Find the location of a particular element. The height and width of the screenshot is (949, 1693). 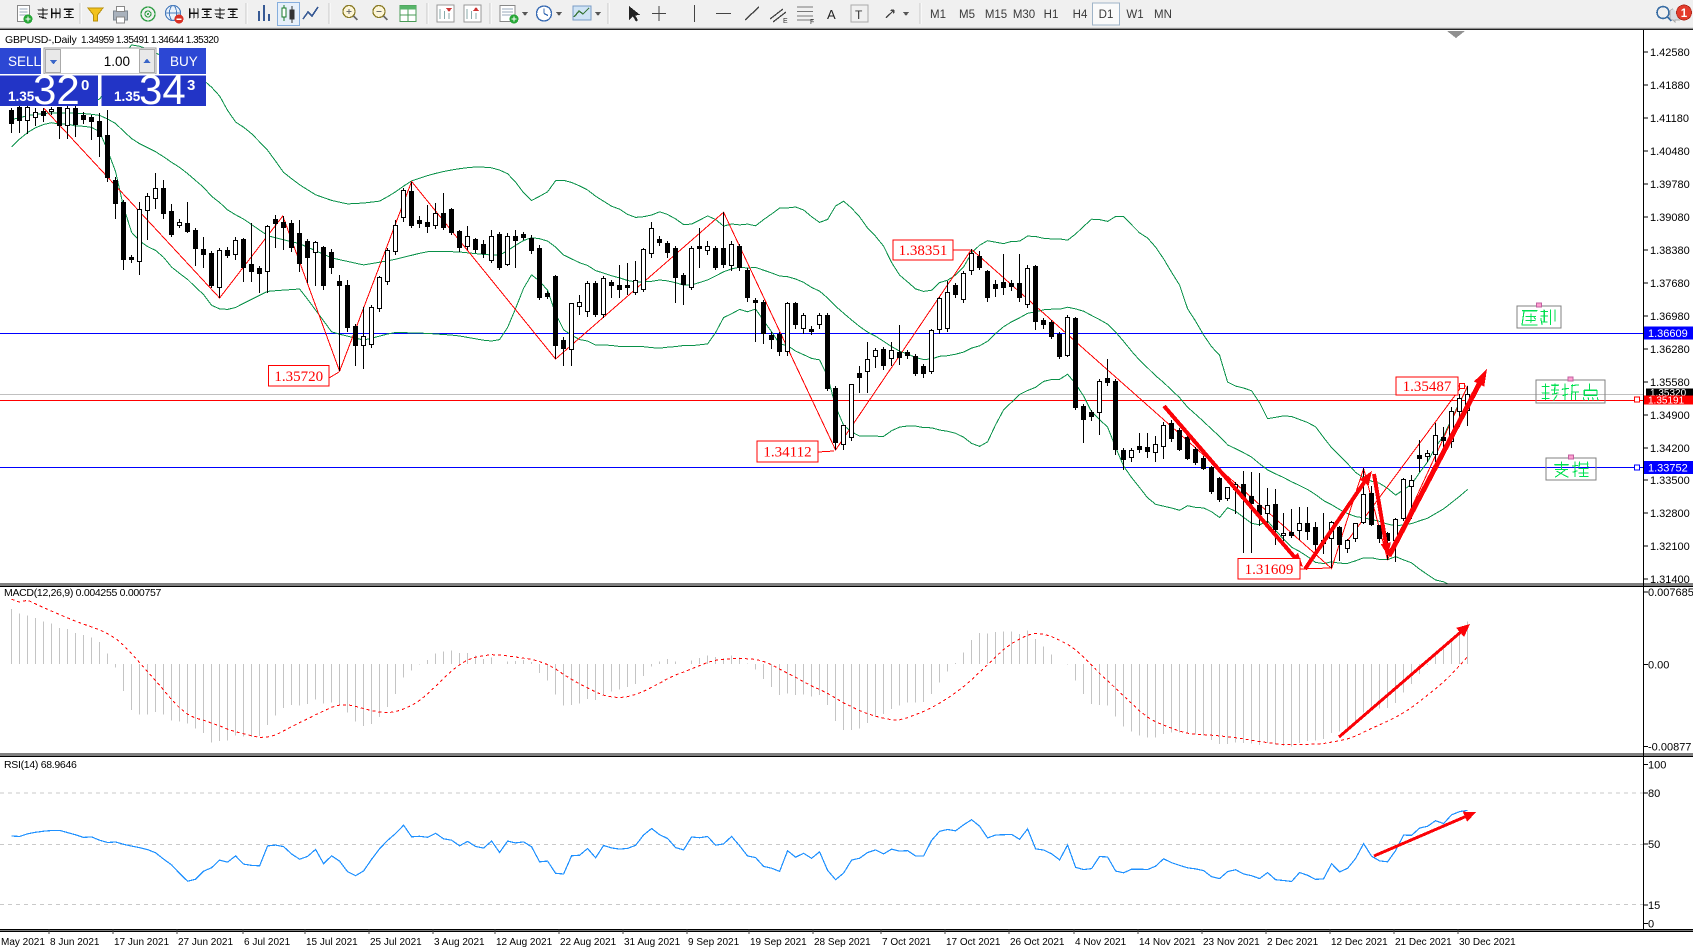

svg-text: 2 Dec 2021 is located at coordinates (1293, 942).